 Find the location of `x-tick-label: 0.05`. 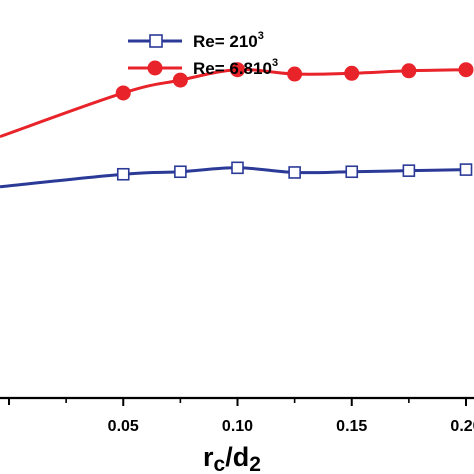

x-tick-label: 0.05 is located at coordinates (123, 426).